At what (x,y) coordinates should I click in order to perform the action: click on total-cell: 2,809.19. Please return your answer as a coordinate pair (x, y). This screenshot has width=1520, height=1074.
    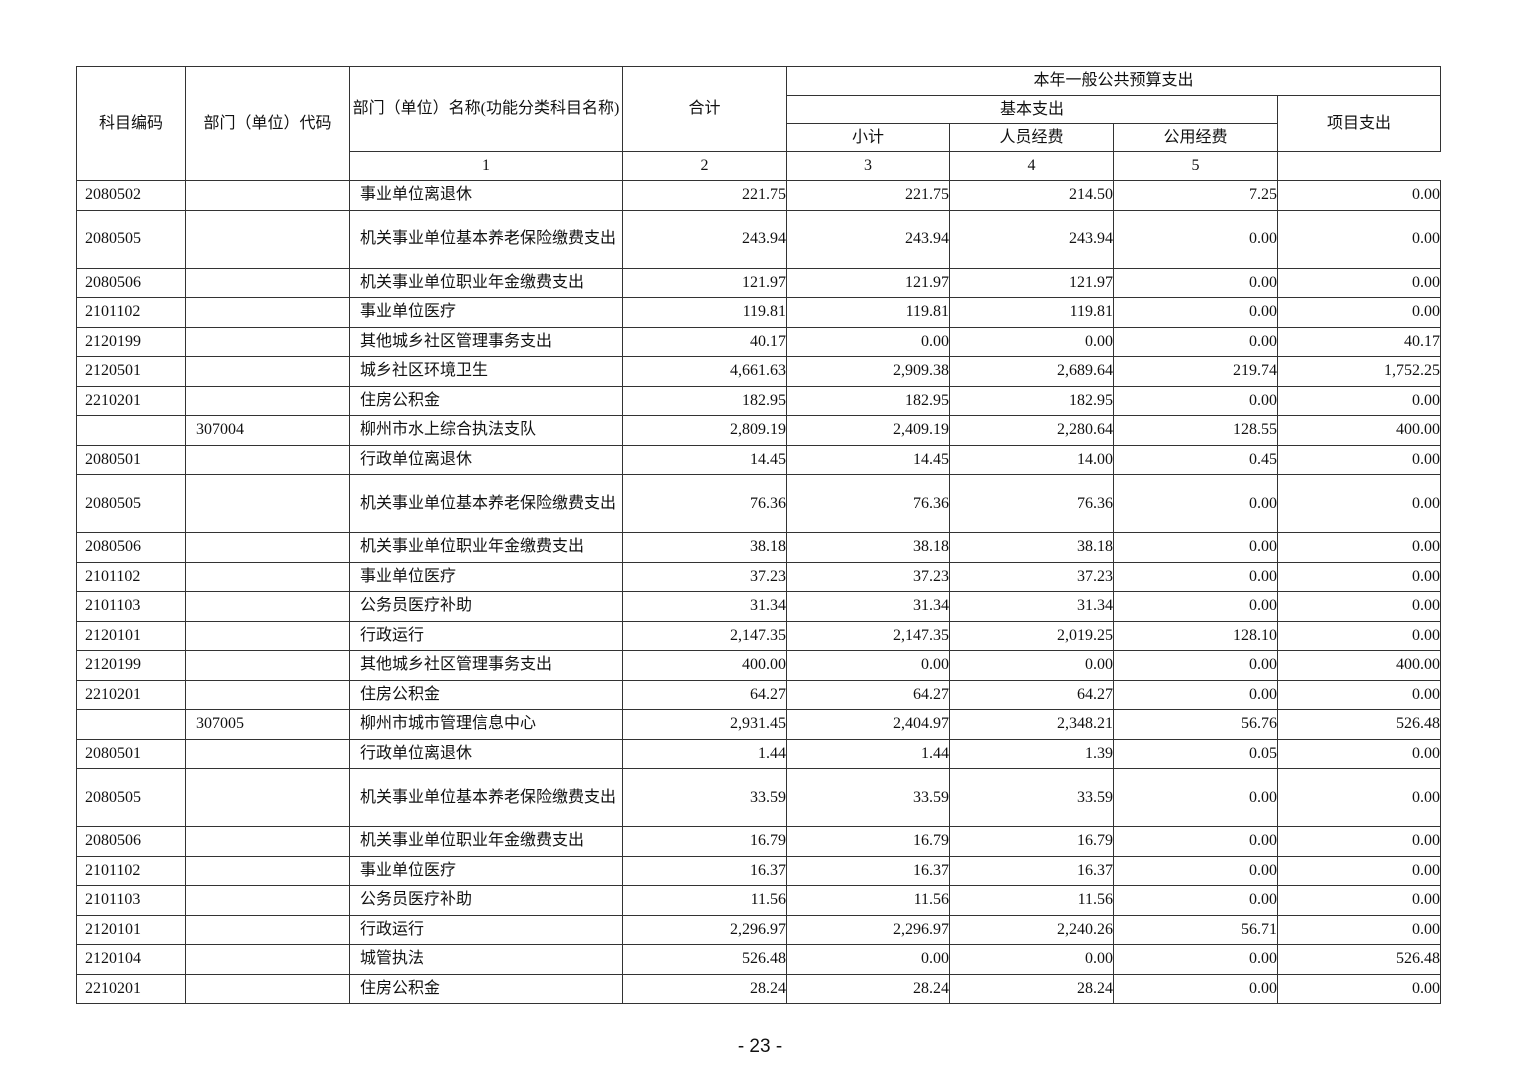
    Looking at the image, I should click on (704, 430).